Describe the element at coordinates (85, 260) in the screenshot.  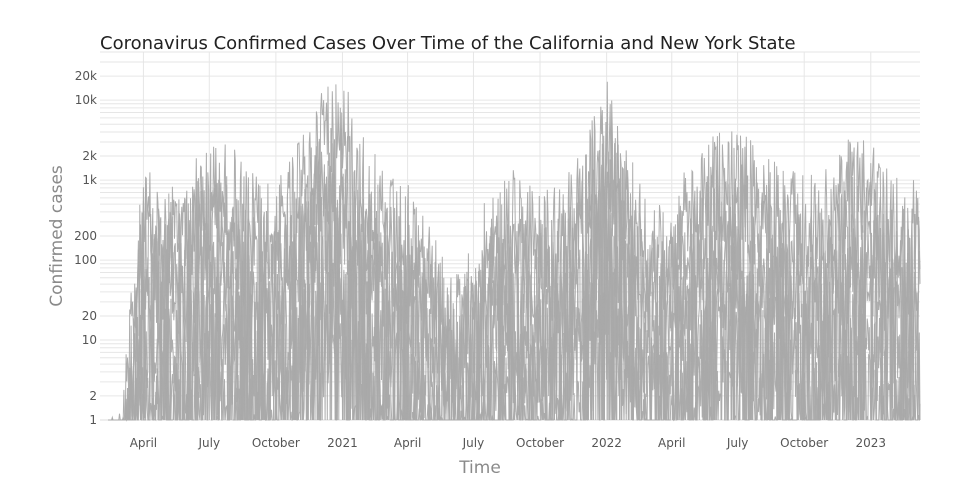
I see `y-tick-label: 100` at that location.